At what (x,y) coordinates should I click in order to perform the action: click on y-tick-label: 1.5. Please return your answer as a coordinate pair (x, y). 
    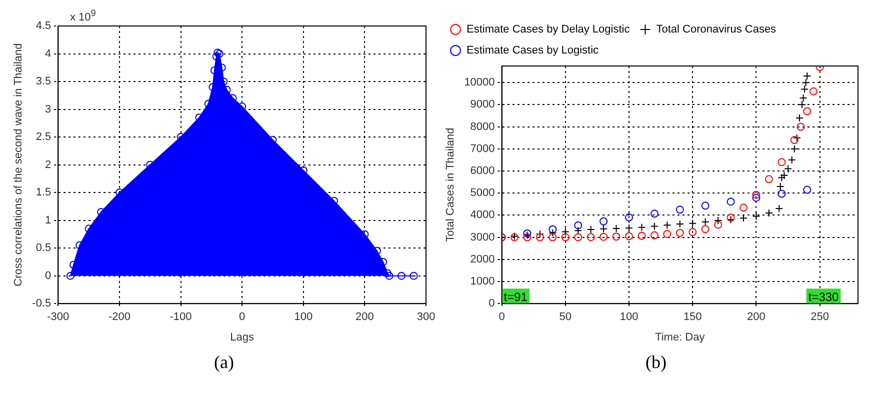
    Looking at the image, I should click on (44, 192).